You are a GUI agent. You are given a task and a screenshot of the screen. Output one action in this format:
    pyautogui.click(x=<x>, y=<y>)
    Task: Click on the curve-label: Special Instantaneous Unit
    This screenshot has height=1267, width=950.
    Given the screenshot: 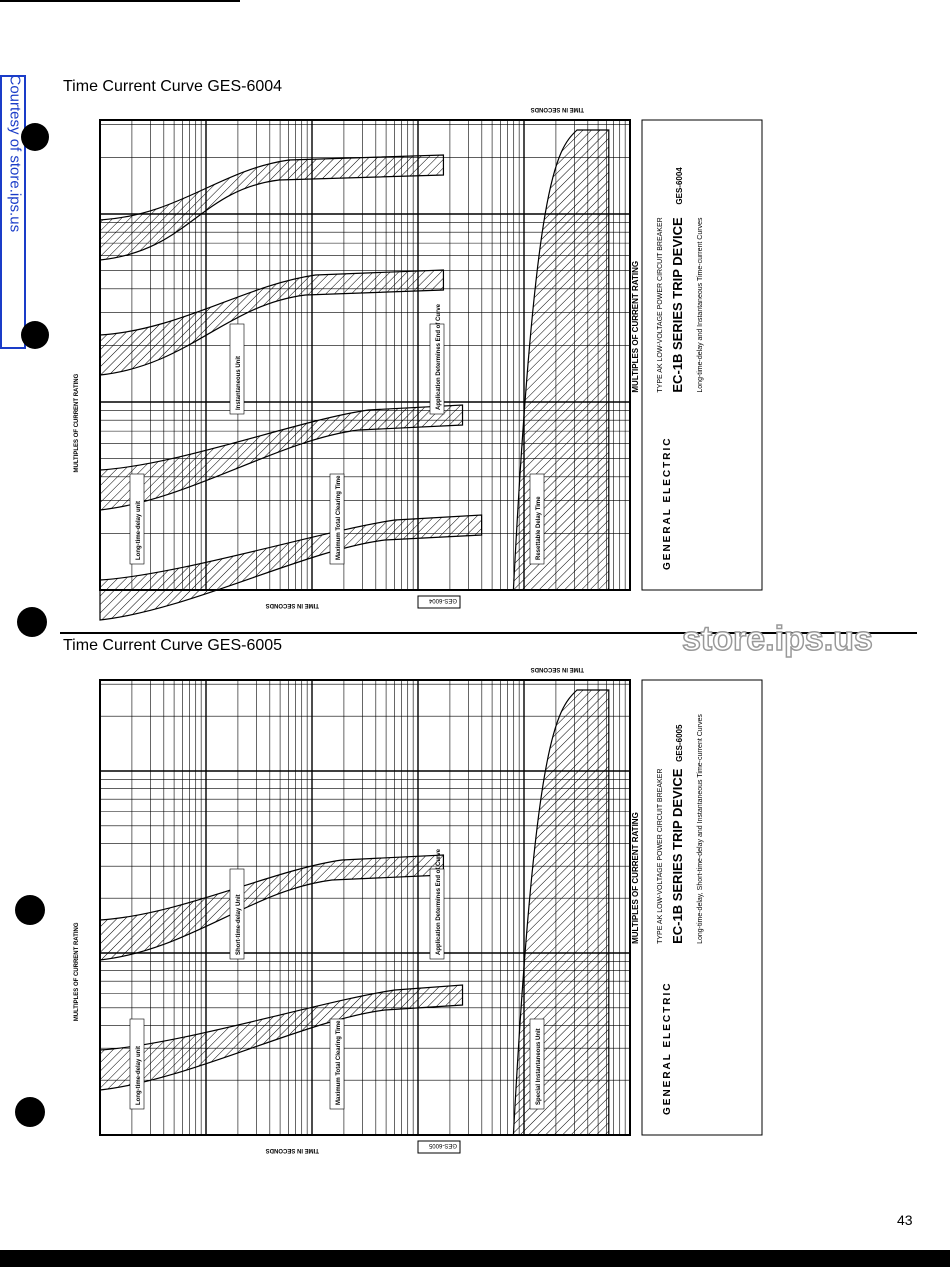 What is the action you would take?
    pyautogui.click(x=539, y=1066)
    